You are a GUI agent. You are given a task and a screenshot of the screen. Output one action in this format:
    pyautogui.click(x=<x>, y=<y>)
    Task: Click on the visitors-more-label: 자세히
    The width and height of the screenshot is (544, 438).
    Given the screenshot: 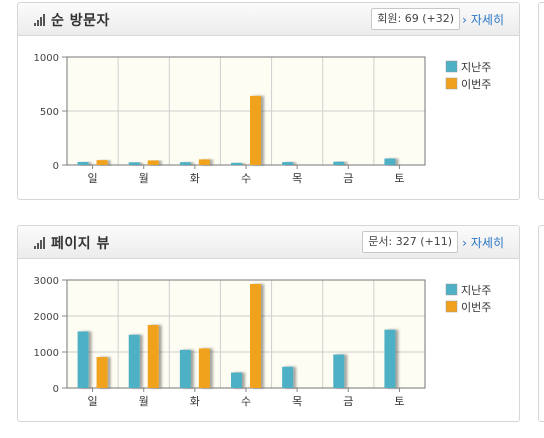 What is the action you would take?
    pyautogui.click(x=487, y=20)
    